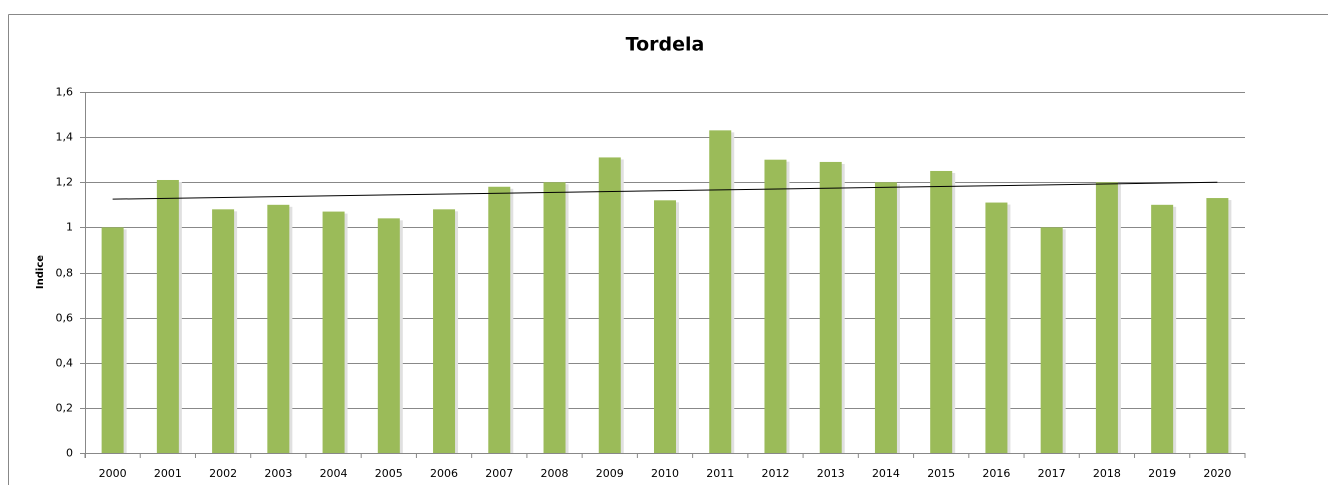 This screenshot has height=485, width=1328. Describe the element at coordinates (996, 473) in the screenshot. I see `x-tick-label: 2016` at that location.